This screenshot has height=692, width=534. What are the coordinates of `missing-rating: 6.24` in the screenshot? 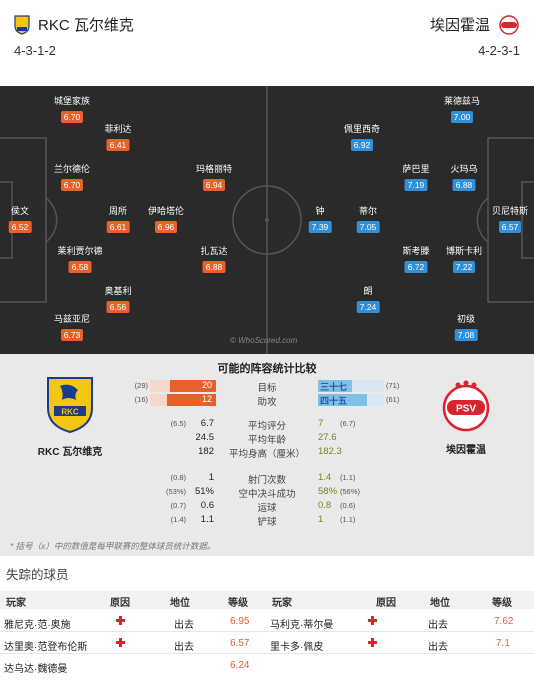 It's located at (240, 665).